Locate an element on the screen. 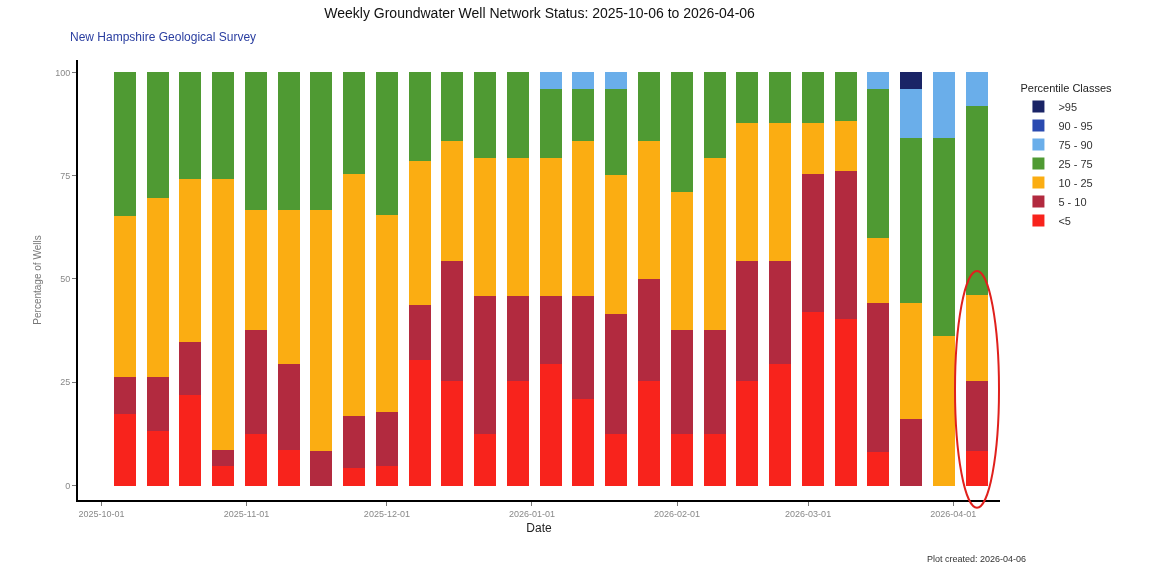 This screenshot has width=1173, height=576. x-tick-label: 2025-11-01 is located at coordinates (246, 513).